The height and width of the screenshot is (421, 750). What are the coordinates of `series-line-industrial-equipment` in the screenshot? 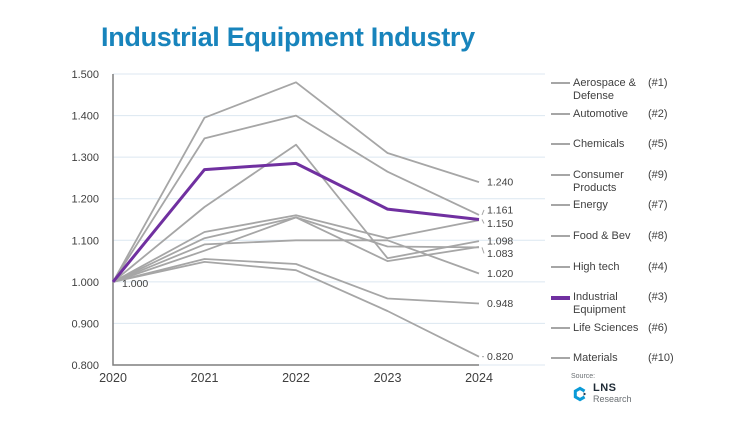 It's located at (295, 222).